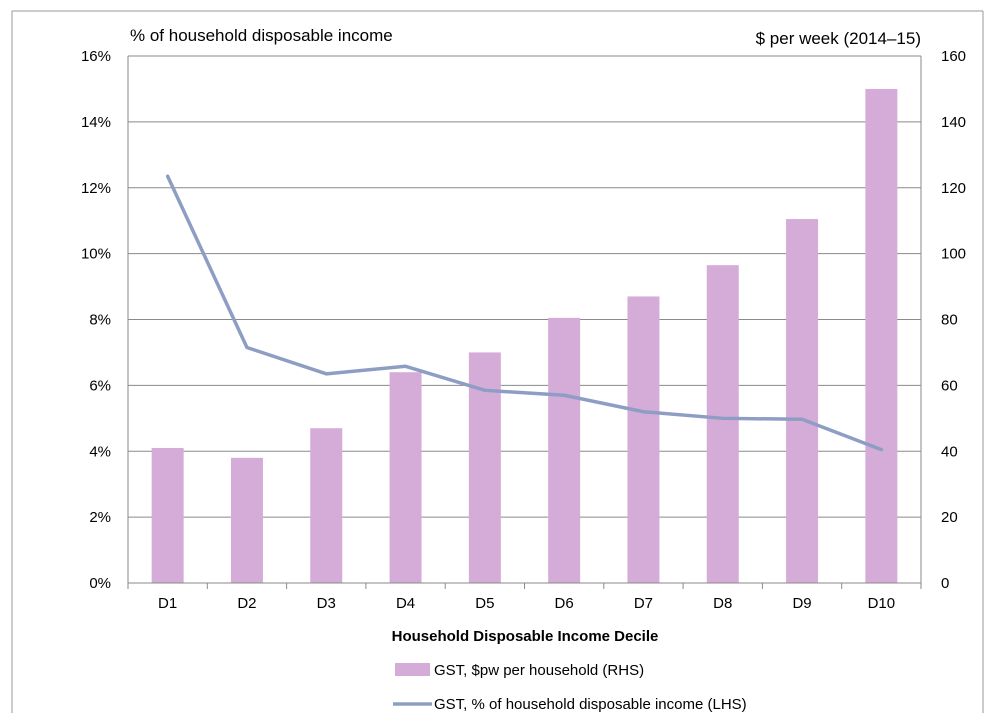 This screenshot has width=985, height=713. Describe the element at coordinates (525, 636) in the screenshot. I see `x-axis-title: Household Disposable Income Decile` at that location.